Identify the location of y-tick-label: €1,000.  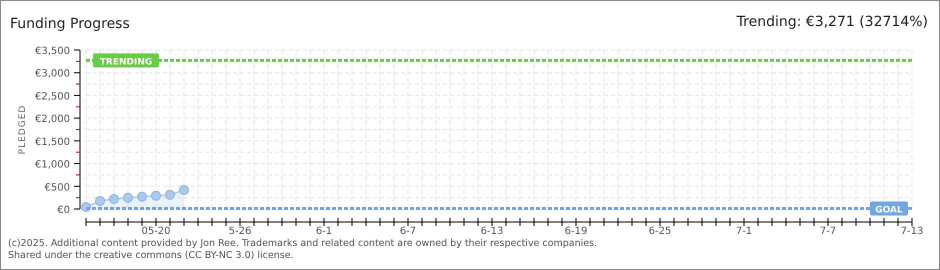
(52, 165).